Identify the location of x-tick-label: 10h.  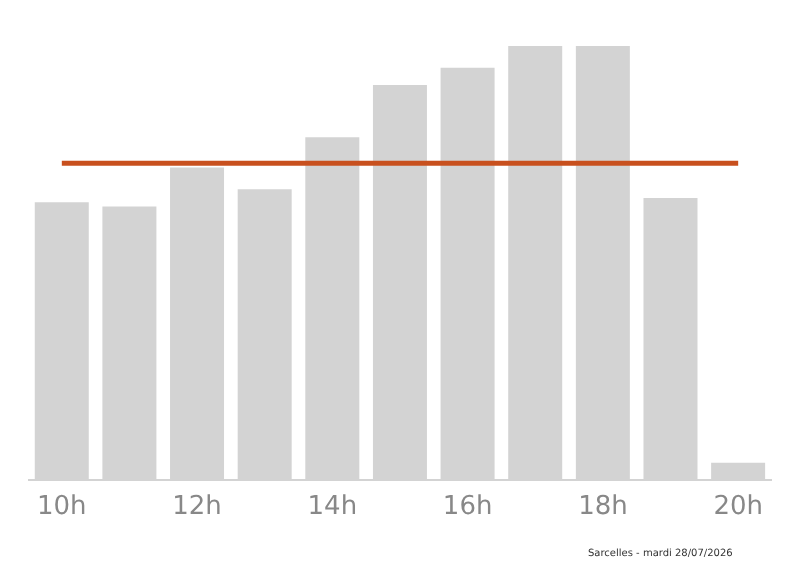
(62, 507).